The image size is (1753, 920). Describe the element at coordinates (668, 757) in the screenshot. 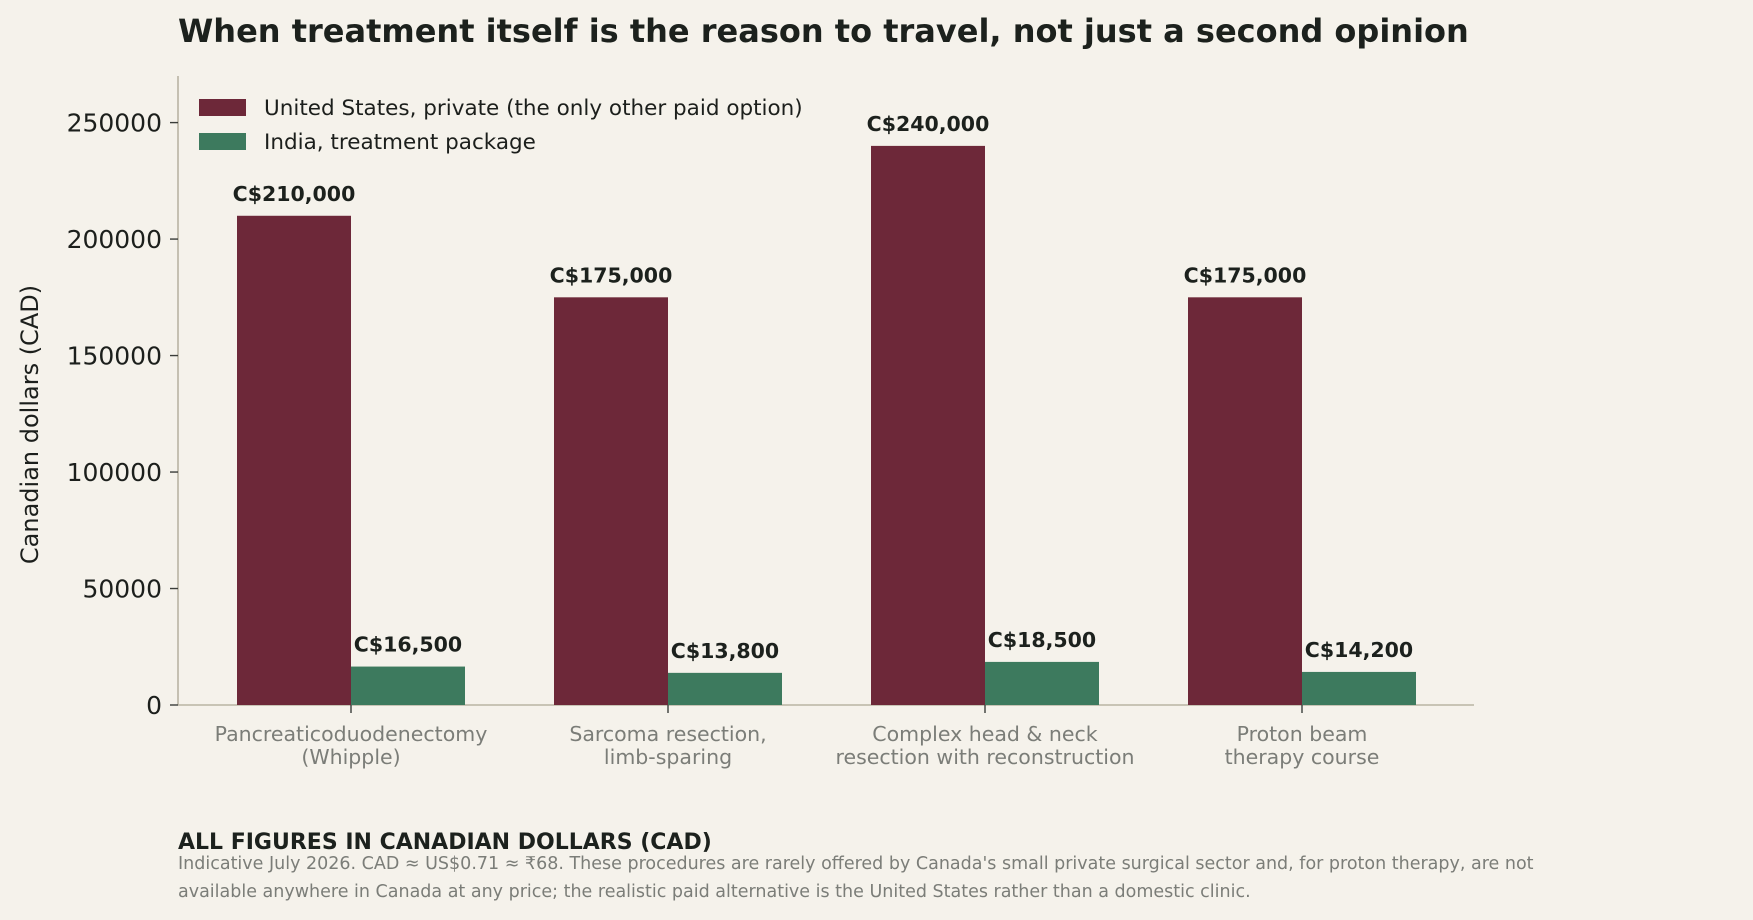

I see `x-tick-label-line: limb-sparing` at that location.